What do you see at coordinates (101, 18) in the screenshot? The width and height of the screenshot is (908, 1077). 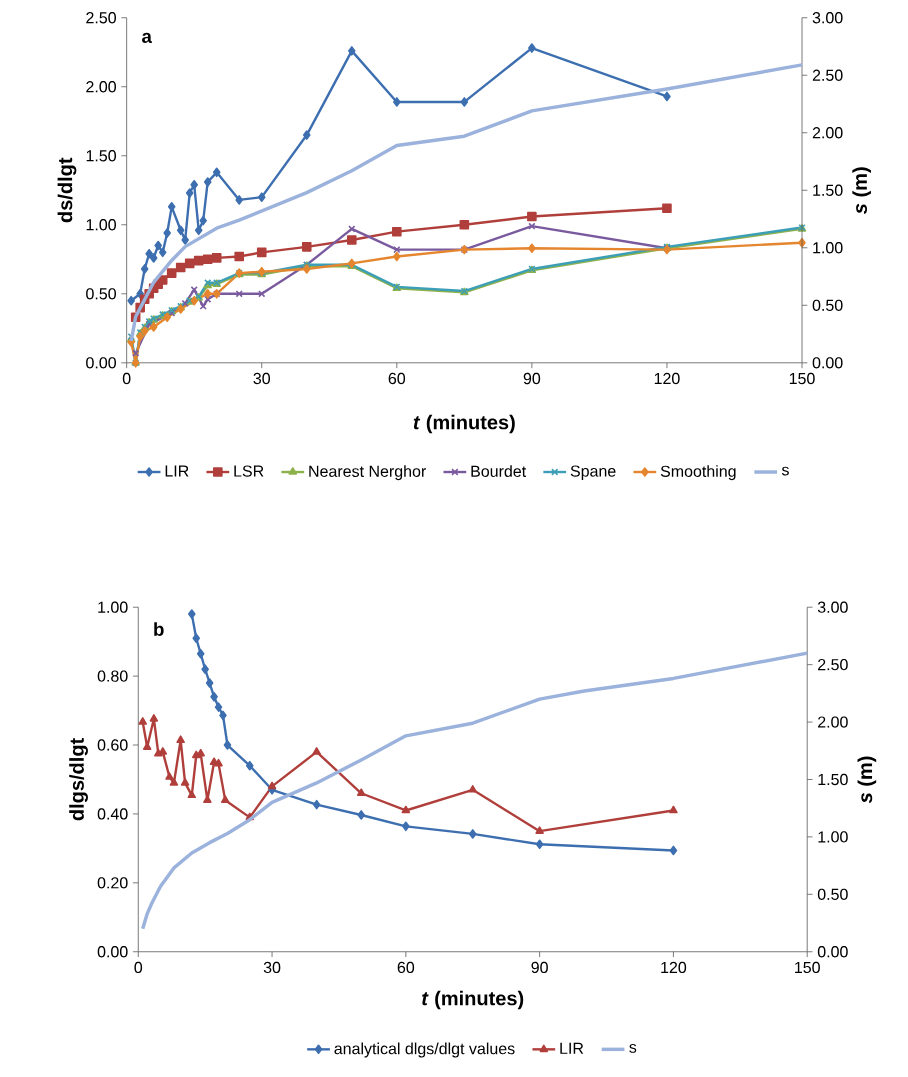 I see `y-tick-label: 2.50` at bounding box center [101, 18].